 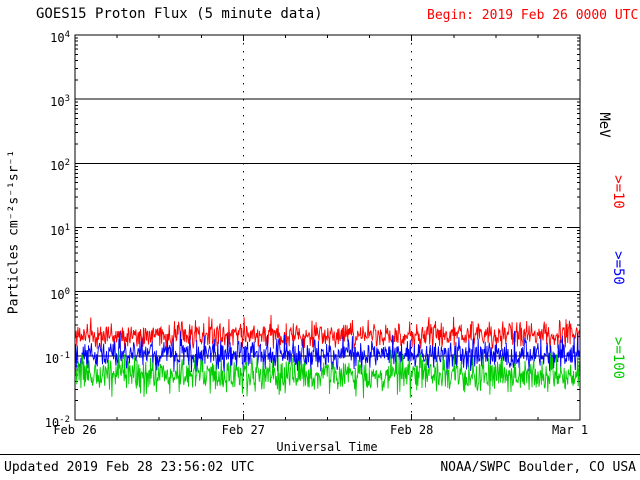 What do you see at coordinates (320, 454) in the screenshot?
I see `footer-divider` at bounding box center [320, 454].